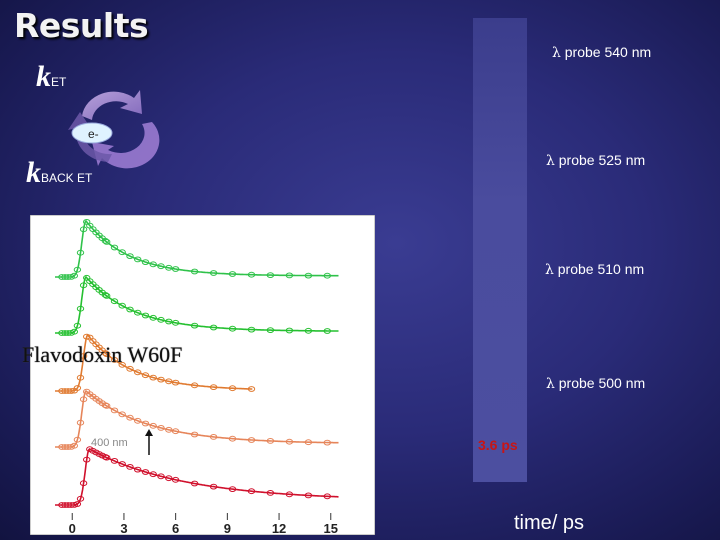 Image resolution: width=720 pixels, height=540 pixels. Describe the element at coordinates (602, 52) in the screenshot. I see `probe-540: λ probe 540 nm` at that location.